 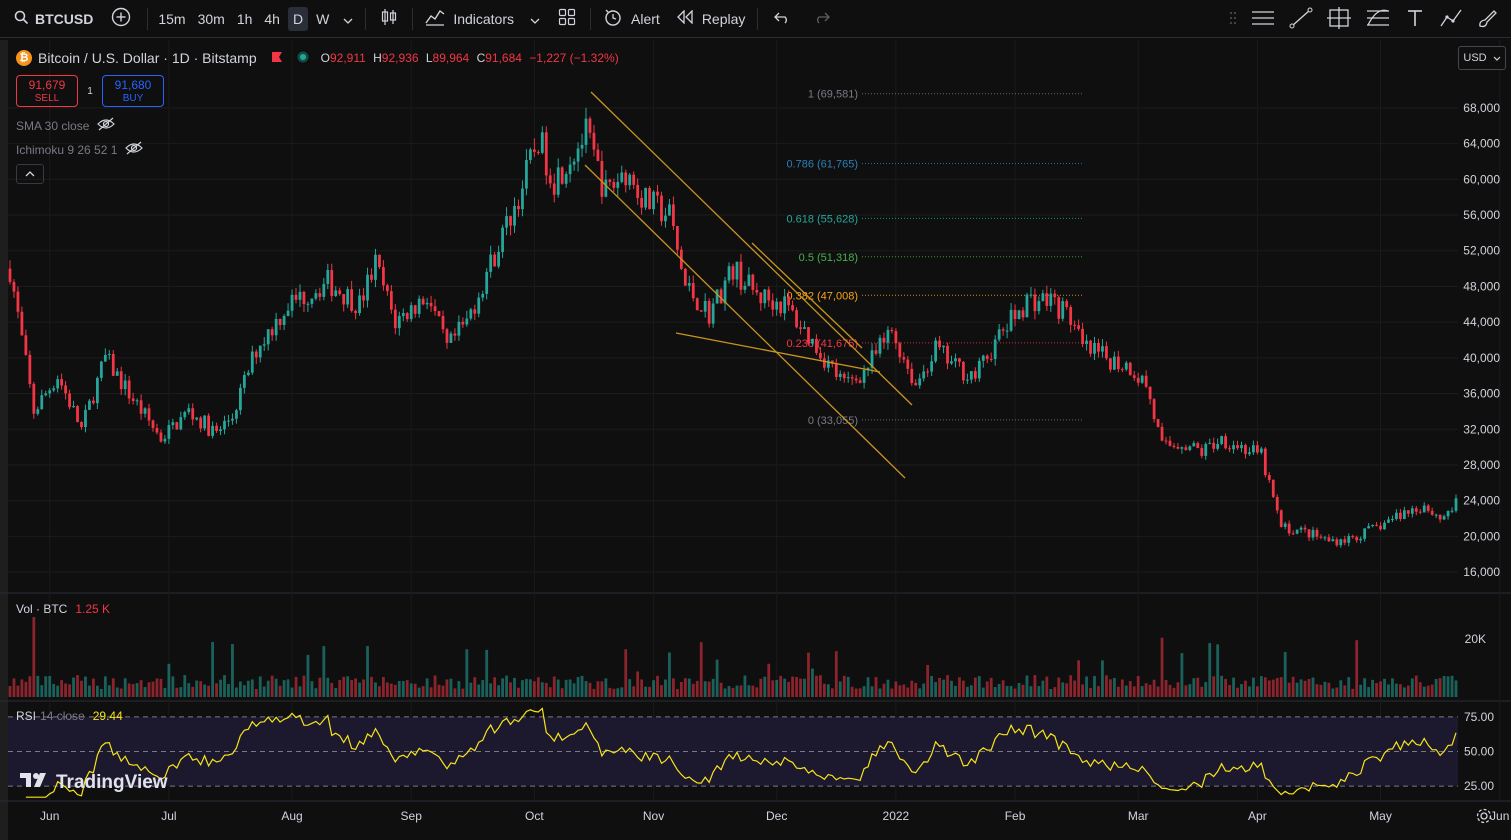 I want to click on settings-icon, so click(x=1484, y=817).